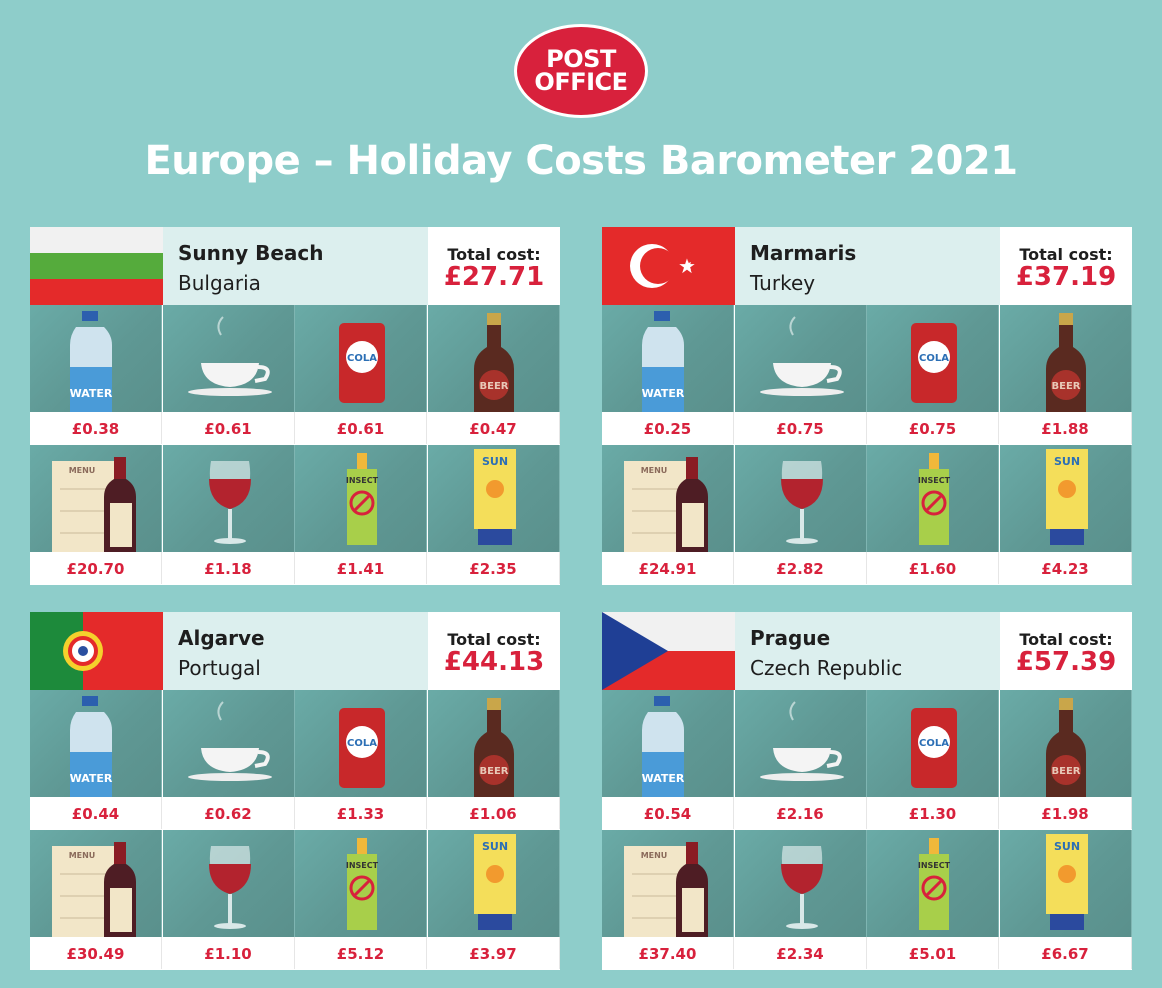 The image size is (1162, 988). I want to click on total-cost-value: £27.71, so click(494, 277).